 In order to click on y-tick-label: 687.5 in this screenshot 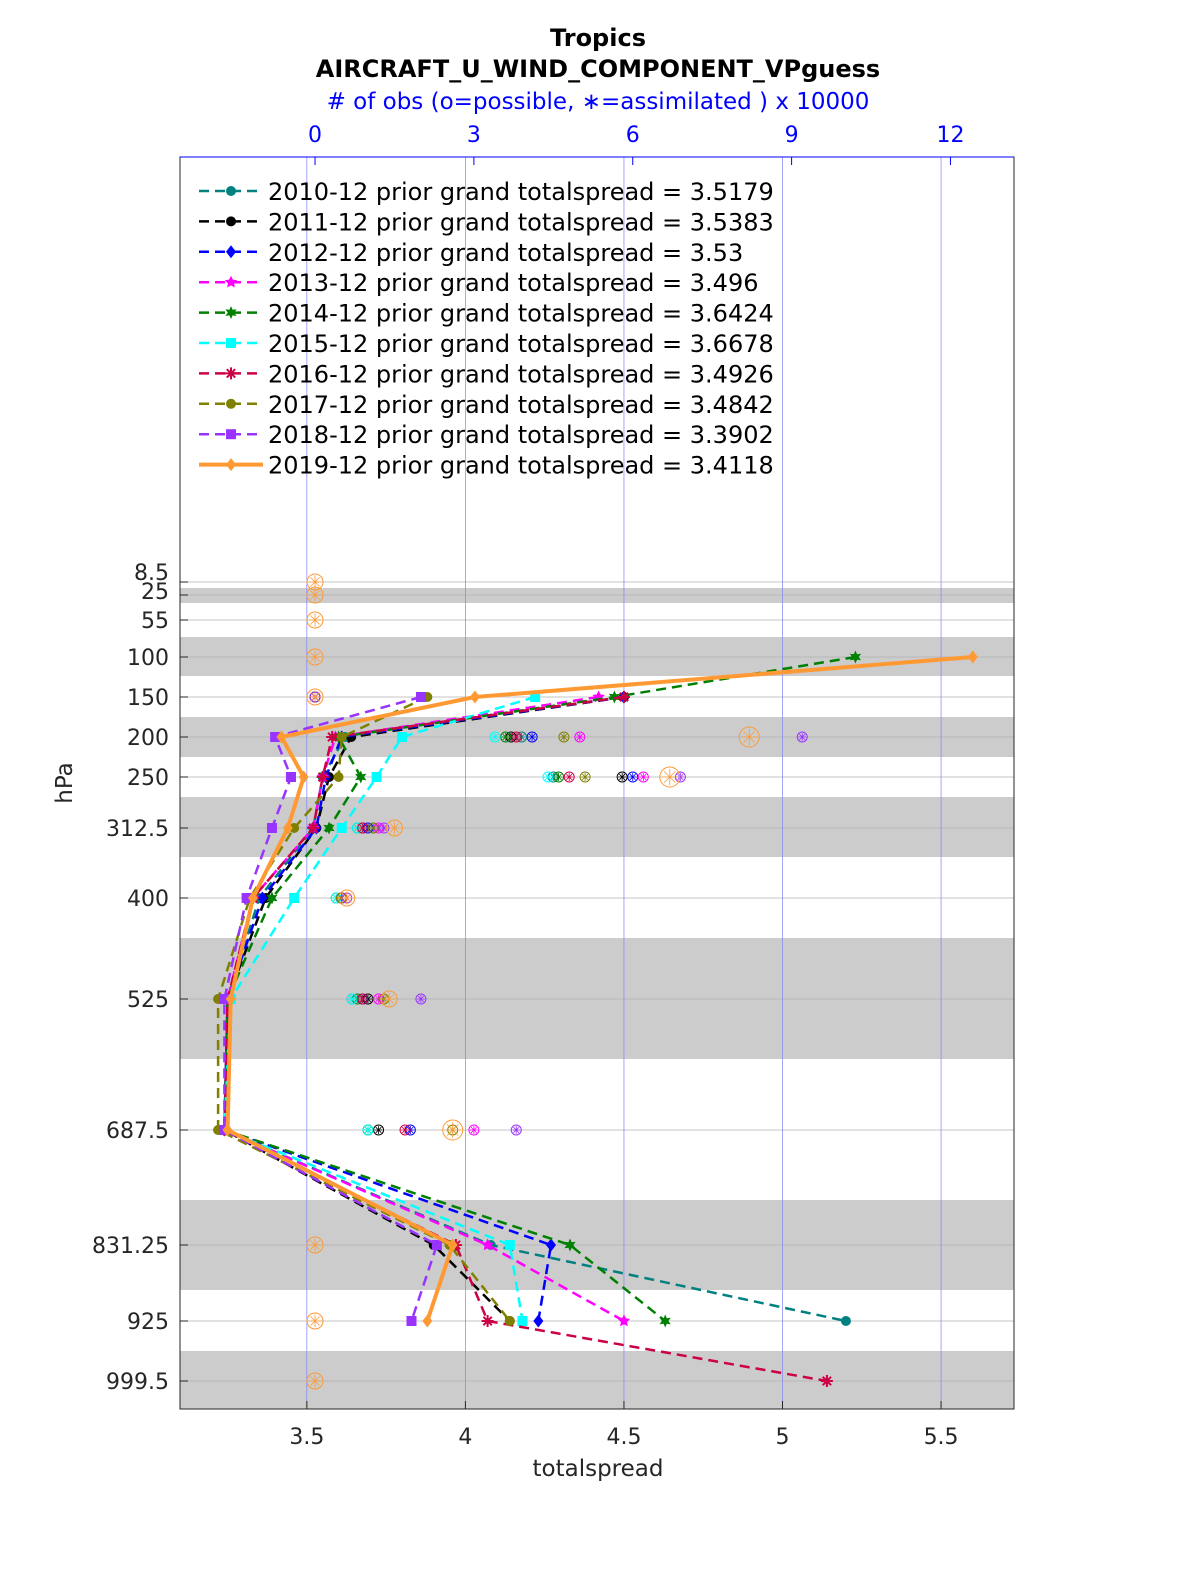, I will do `click(137, 1131)`.